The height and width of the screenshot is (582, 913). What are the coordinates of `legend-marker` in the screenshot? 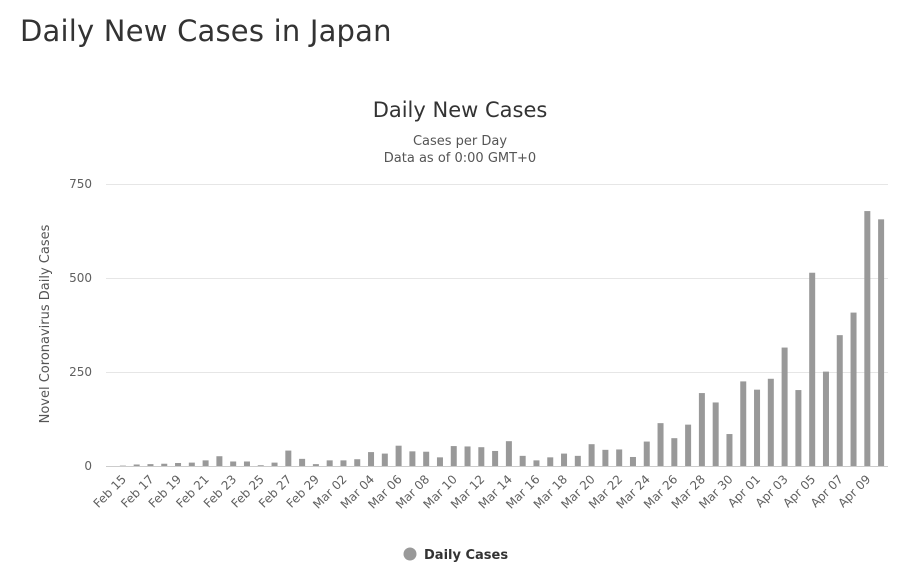 It's located at (410, 554).